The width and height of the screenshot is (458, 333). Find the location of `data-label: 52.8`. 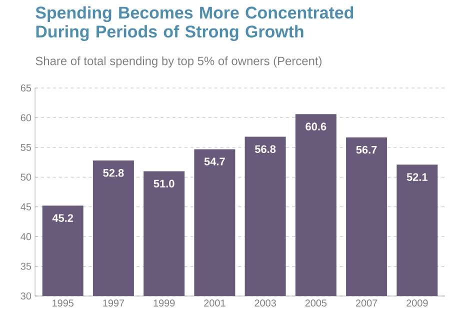

data-label: 52.8 is located at coordinates (113, 173).